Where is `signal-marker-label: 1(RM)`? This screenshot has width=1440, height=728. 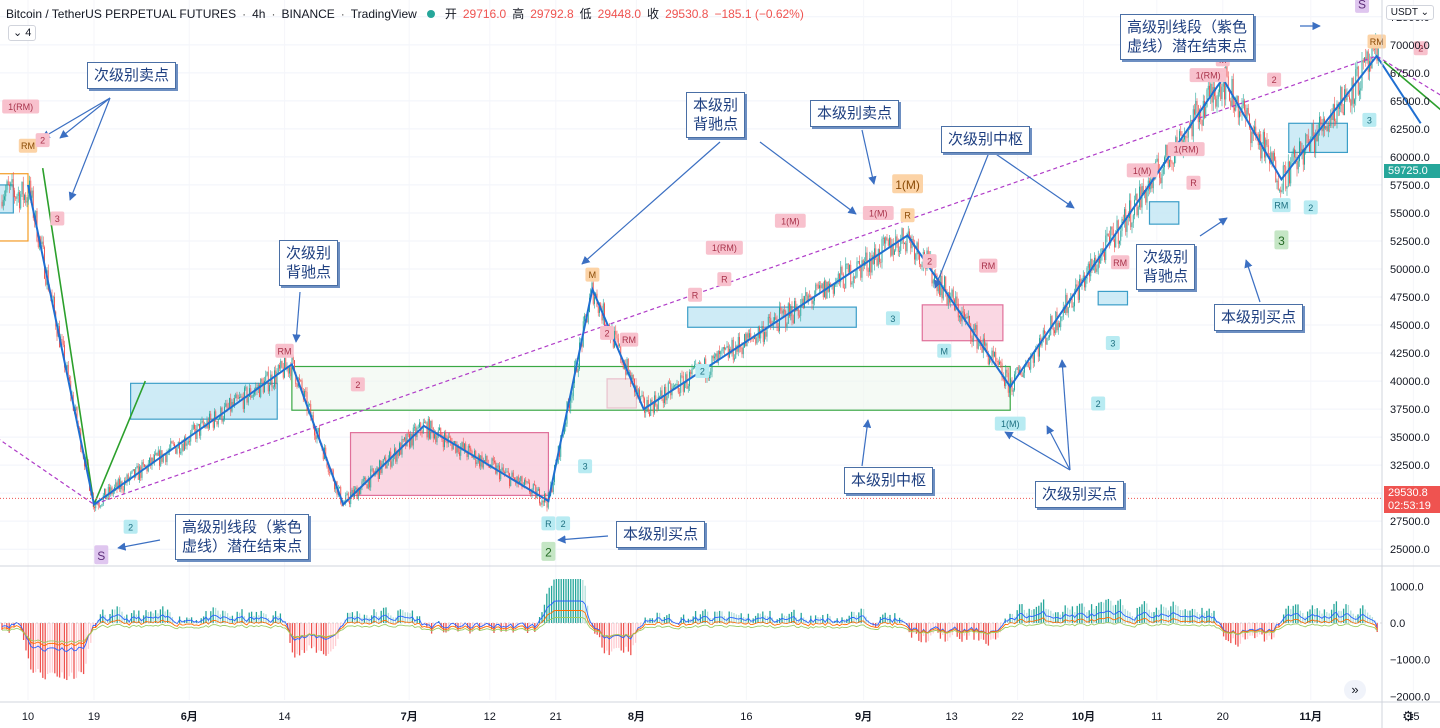
signal-marker-label: 1(RM) is located at coordinates (1186, 150).